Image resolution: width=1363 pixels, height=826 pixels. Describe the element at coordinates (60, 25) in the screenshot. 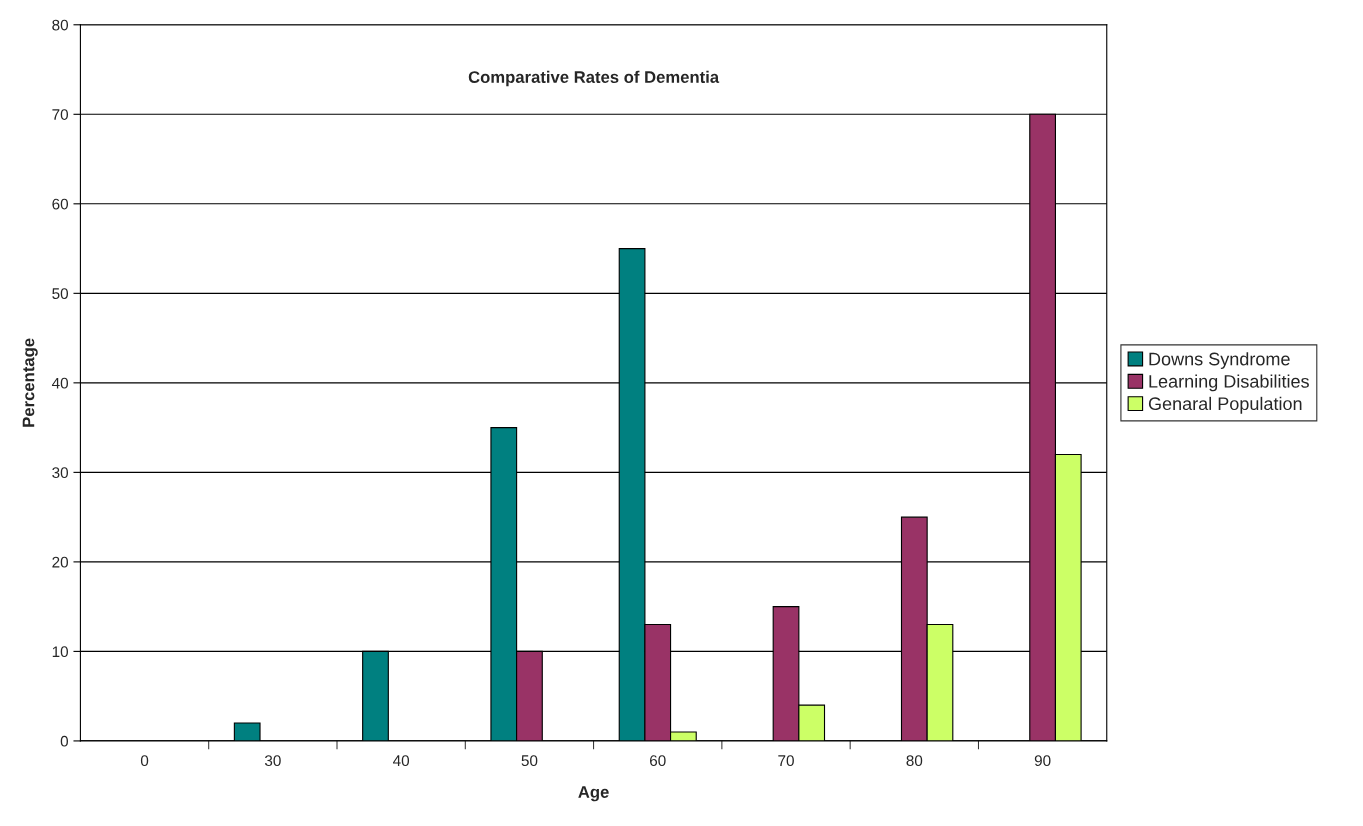

I see `y-tick-label: 80` at that location.